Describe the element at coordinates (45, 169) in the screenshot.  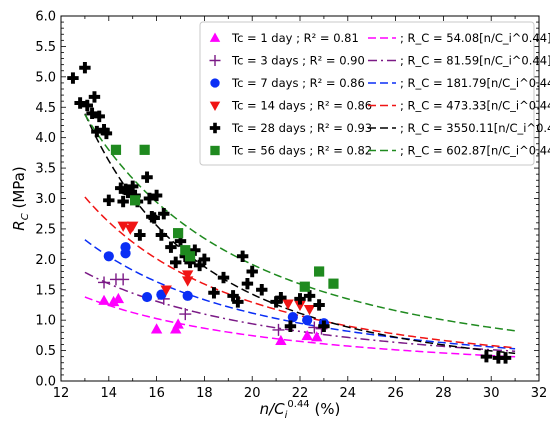
I see `y-tick-label: 3.5` at that location.